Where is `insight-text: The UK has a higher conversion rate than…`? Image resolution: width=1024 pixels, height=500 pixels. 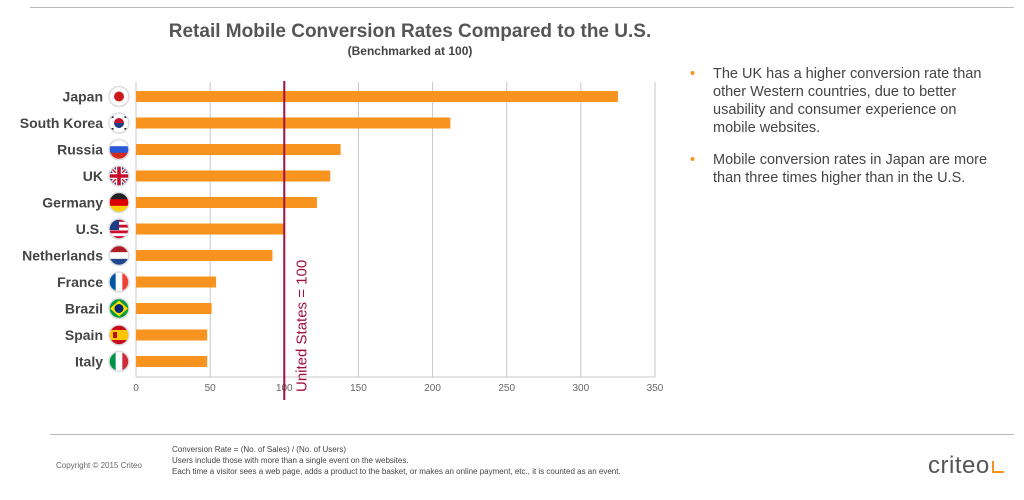 insight-text: The UK has a higher conversion rate than… is located at coordinates (847, 101).